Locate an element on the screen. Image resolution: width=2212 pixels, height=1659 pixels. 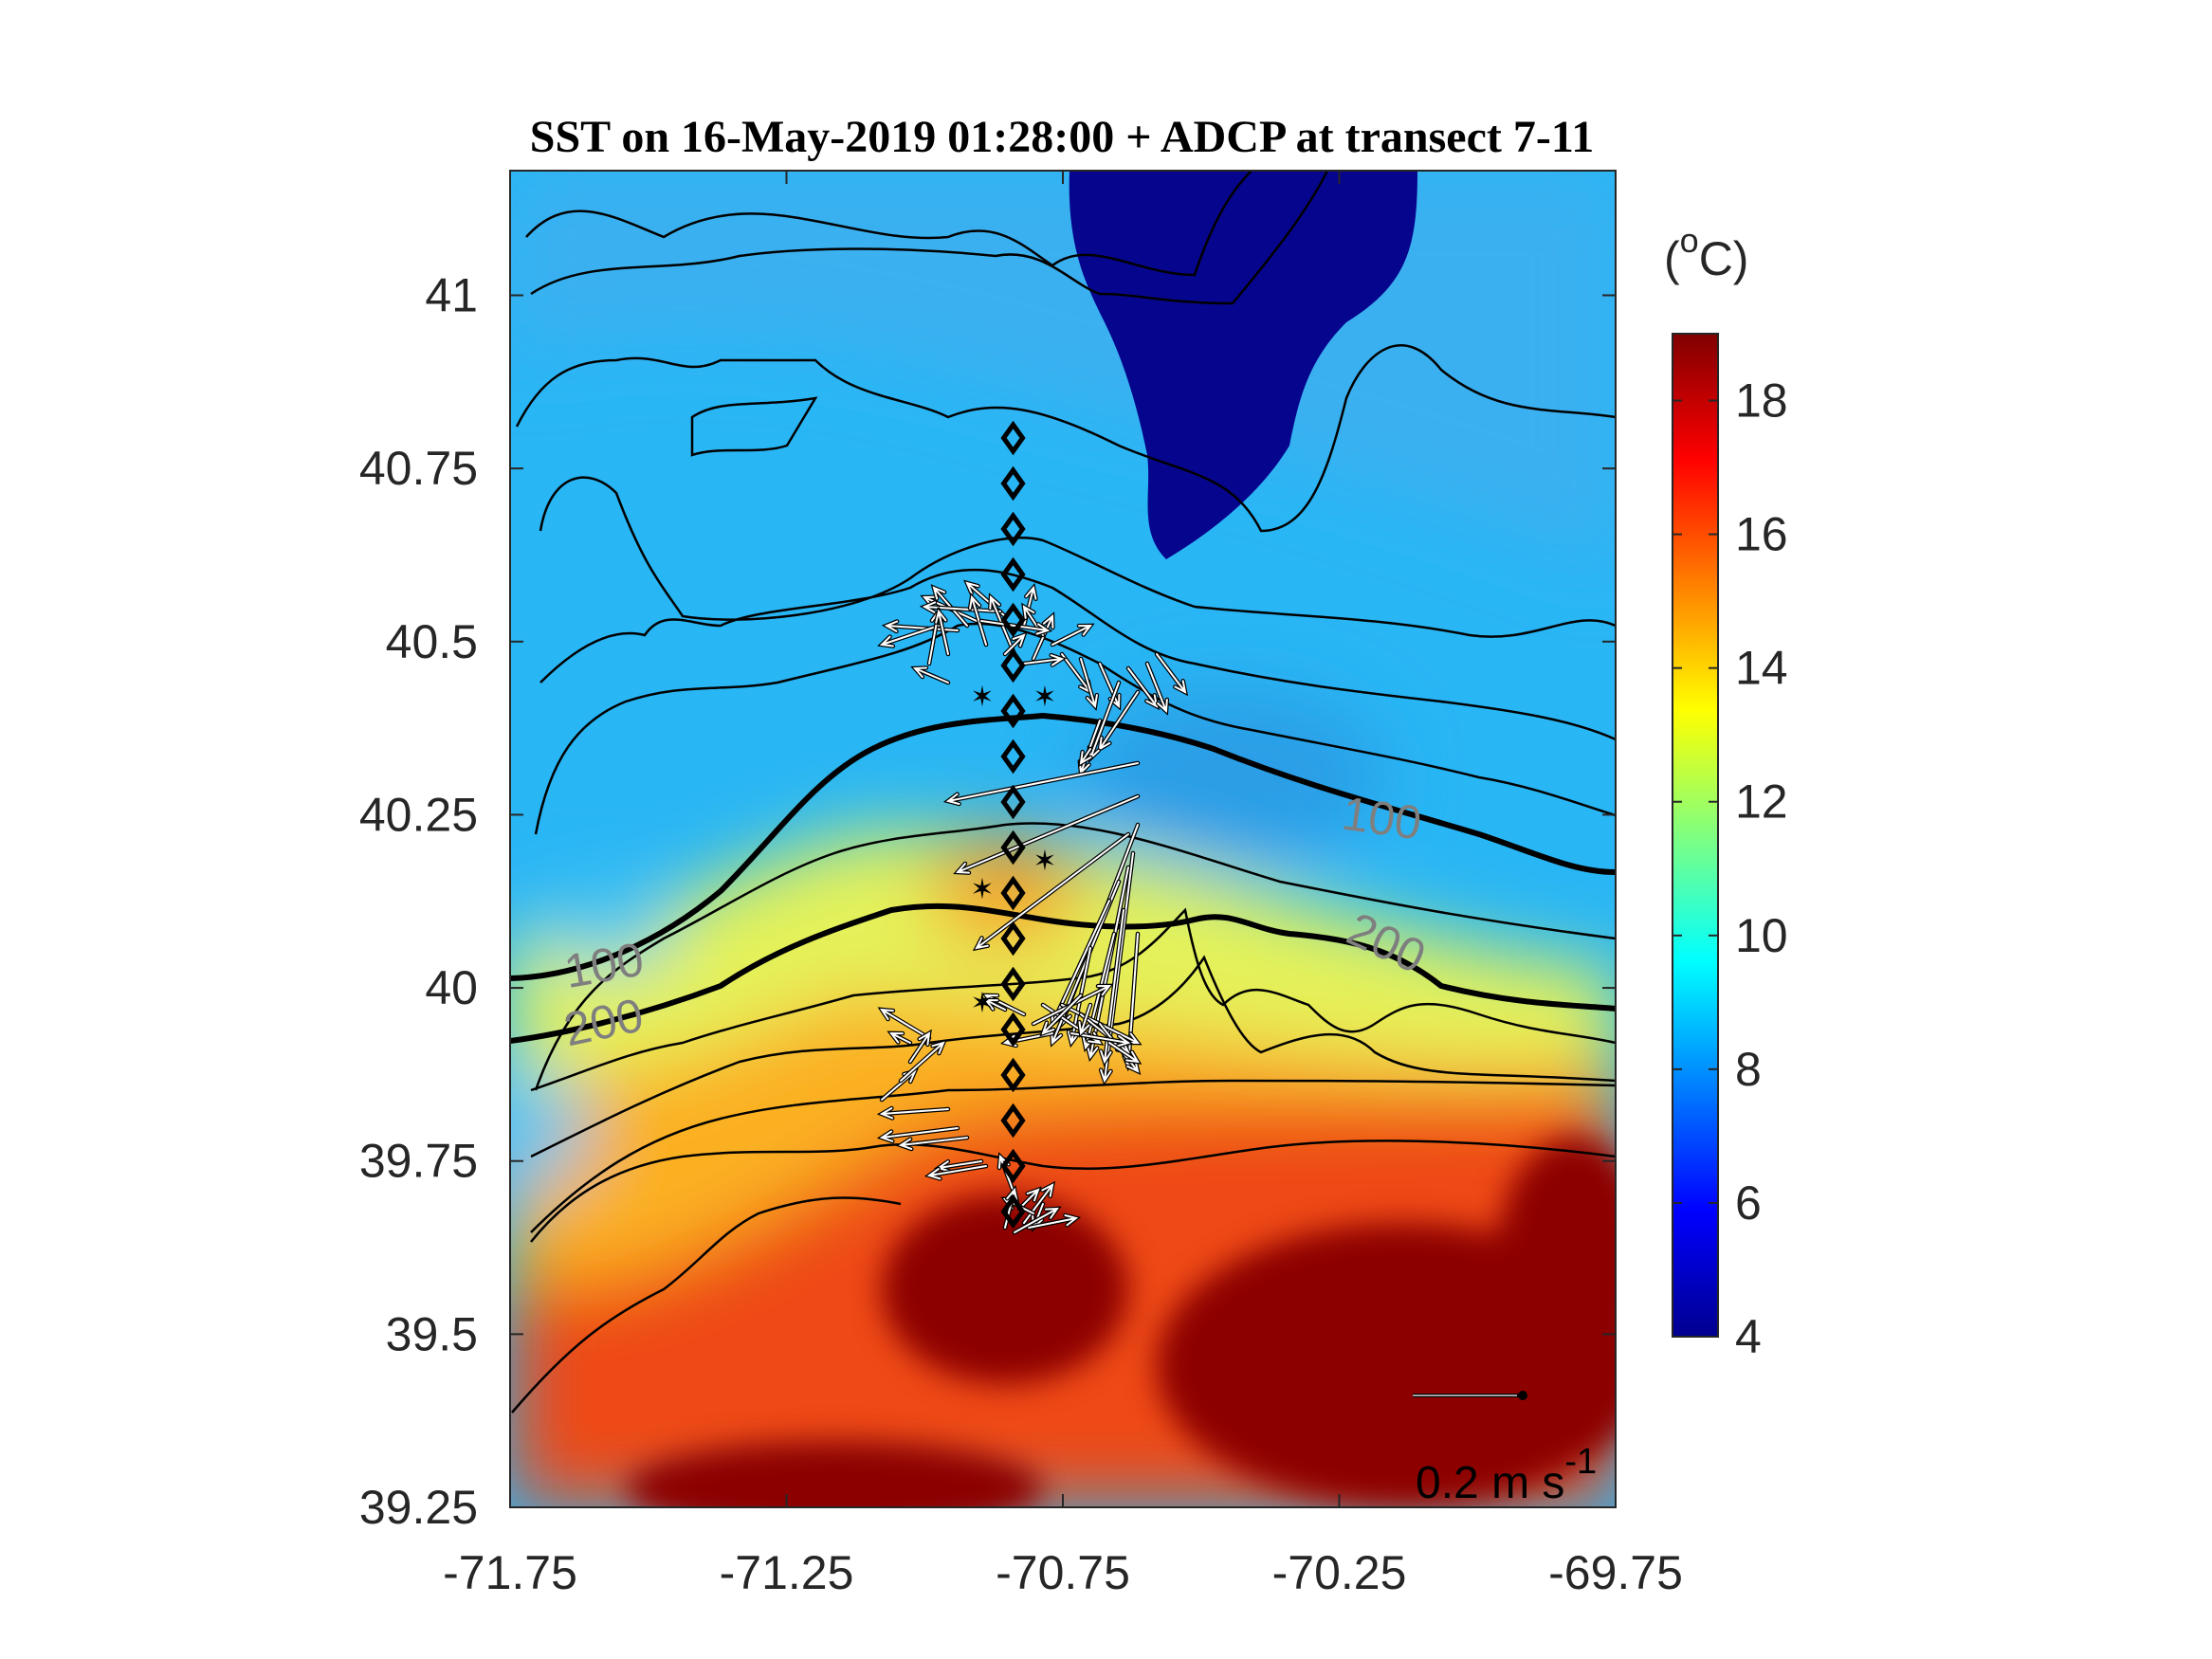
y-tick-label: 40.5 is located at coordinates (432, 641).